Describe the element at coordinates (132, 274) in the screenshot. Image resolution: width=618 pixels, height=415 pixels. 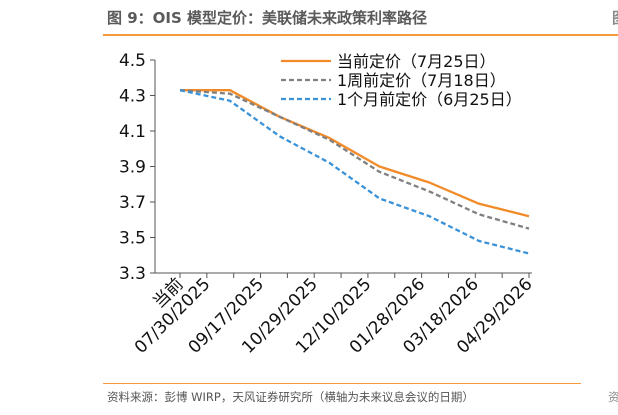
I see `y-tick-label: 3.3` at that location.